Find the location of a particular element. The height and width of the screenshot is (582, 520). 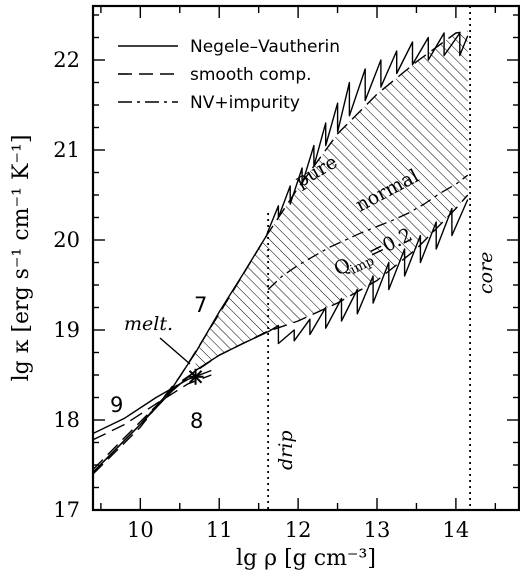

x-tick-label: 12 is located at coordinates (298, 530).